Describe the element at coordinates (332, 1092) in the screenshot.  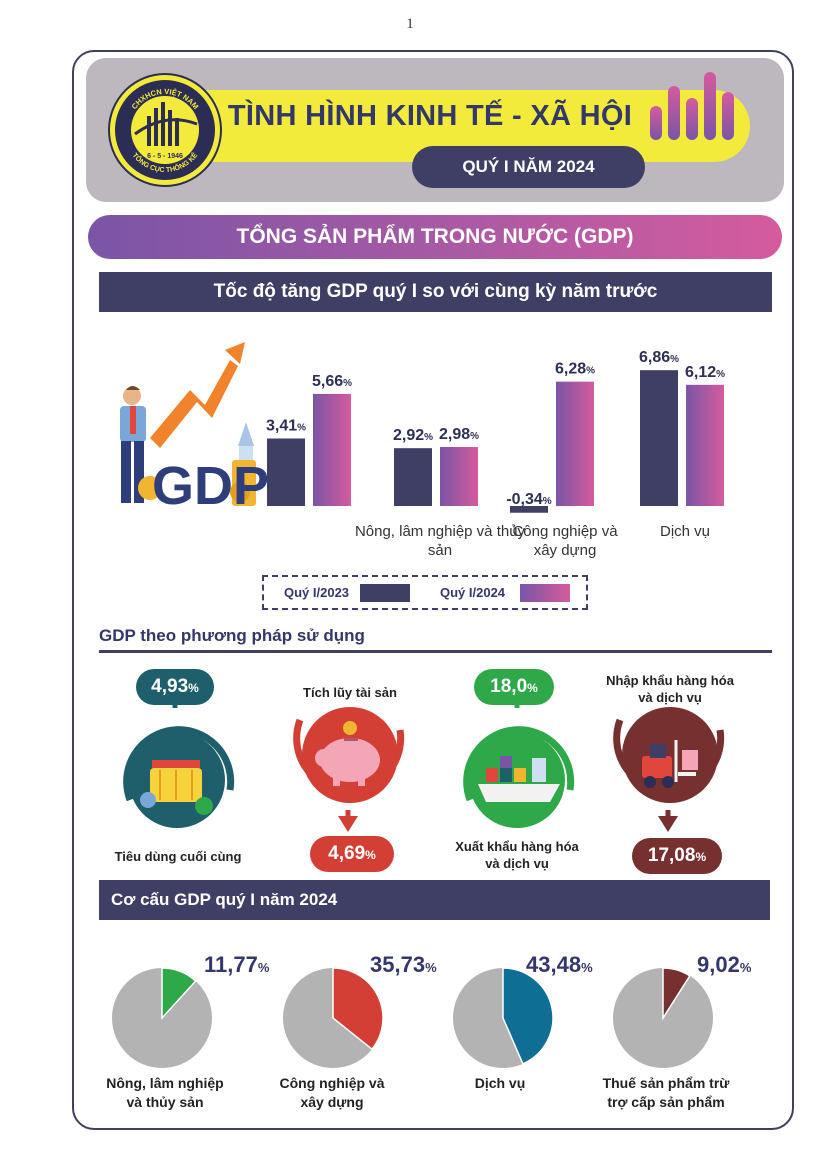
I see `pie-label-industry: Công nghiệp và xây dựng` at that location.